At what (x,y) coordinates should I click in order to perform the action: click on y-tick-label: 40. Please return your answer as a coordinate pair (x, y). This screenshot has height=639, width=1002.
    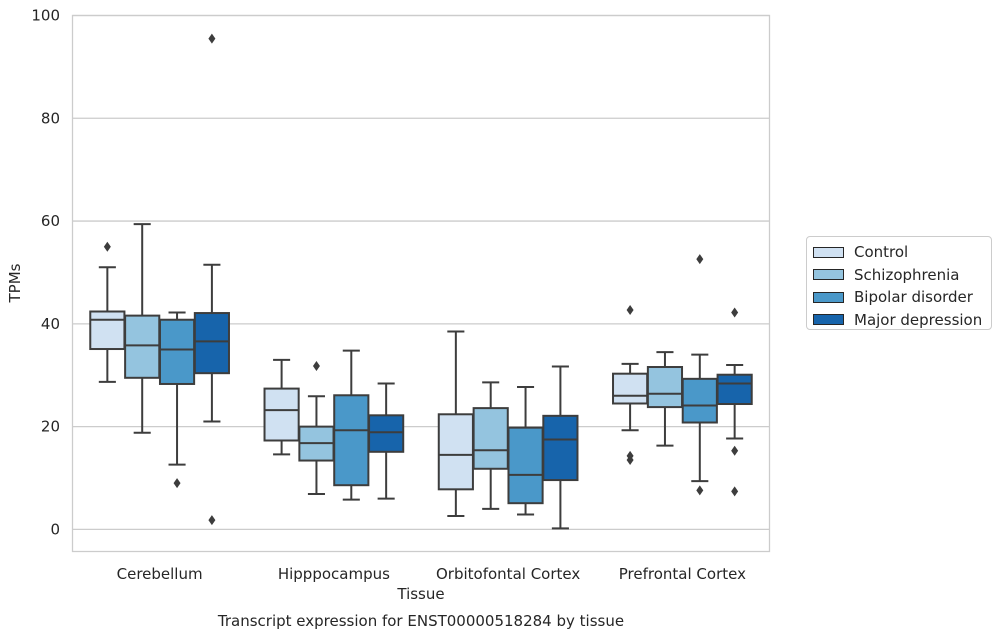
    Looking at the image, I should click on (50, 324).